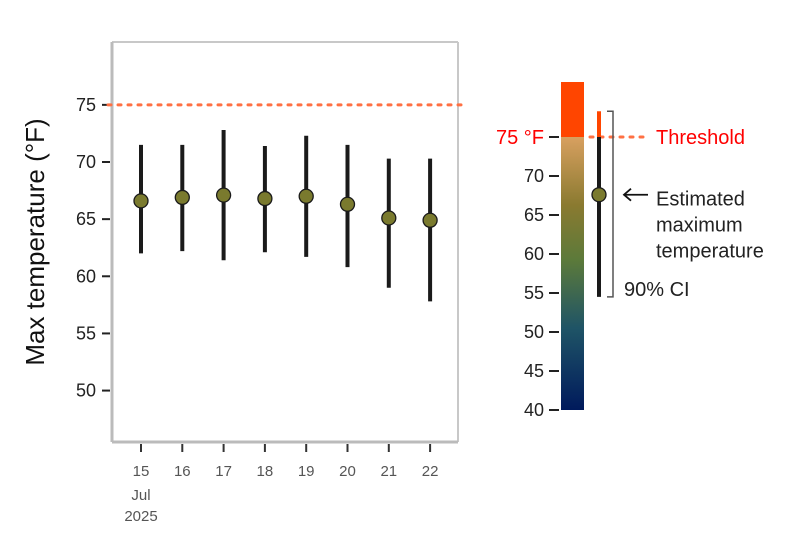 The height and width of the screenshot is (550, 800). I want to click on y-tick-label: 55, so click(86, 333).